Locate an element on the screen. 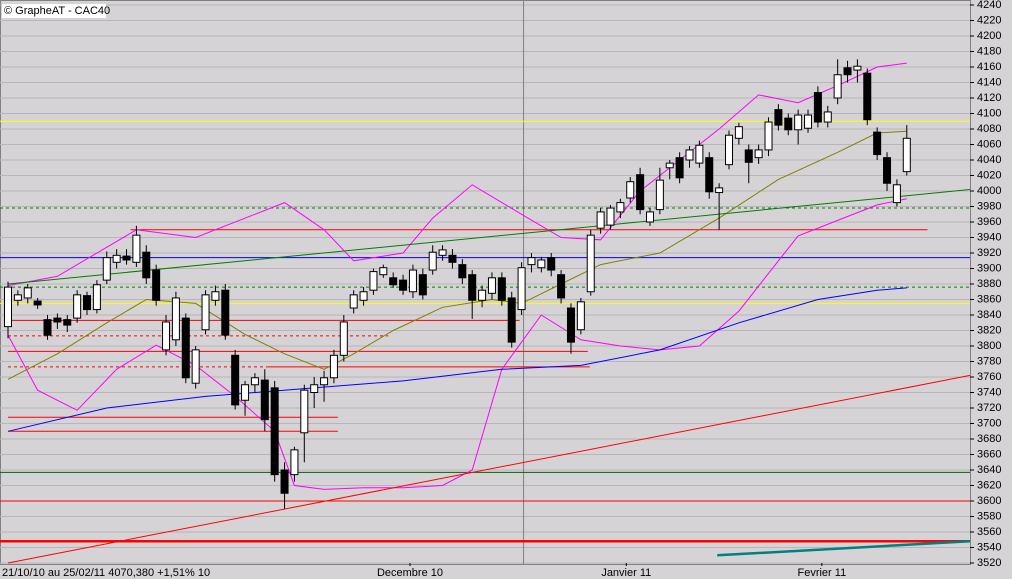  x-tick-label: Decembre 10 is located at coordinates (410, 573).